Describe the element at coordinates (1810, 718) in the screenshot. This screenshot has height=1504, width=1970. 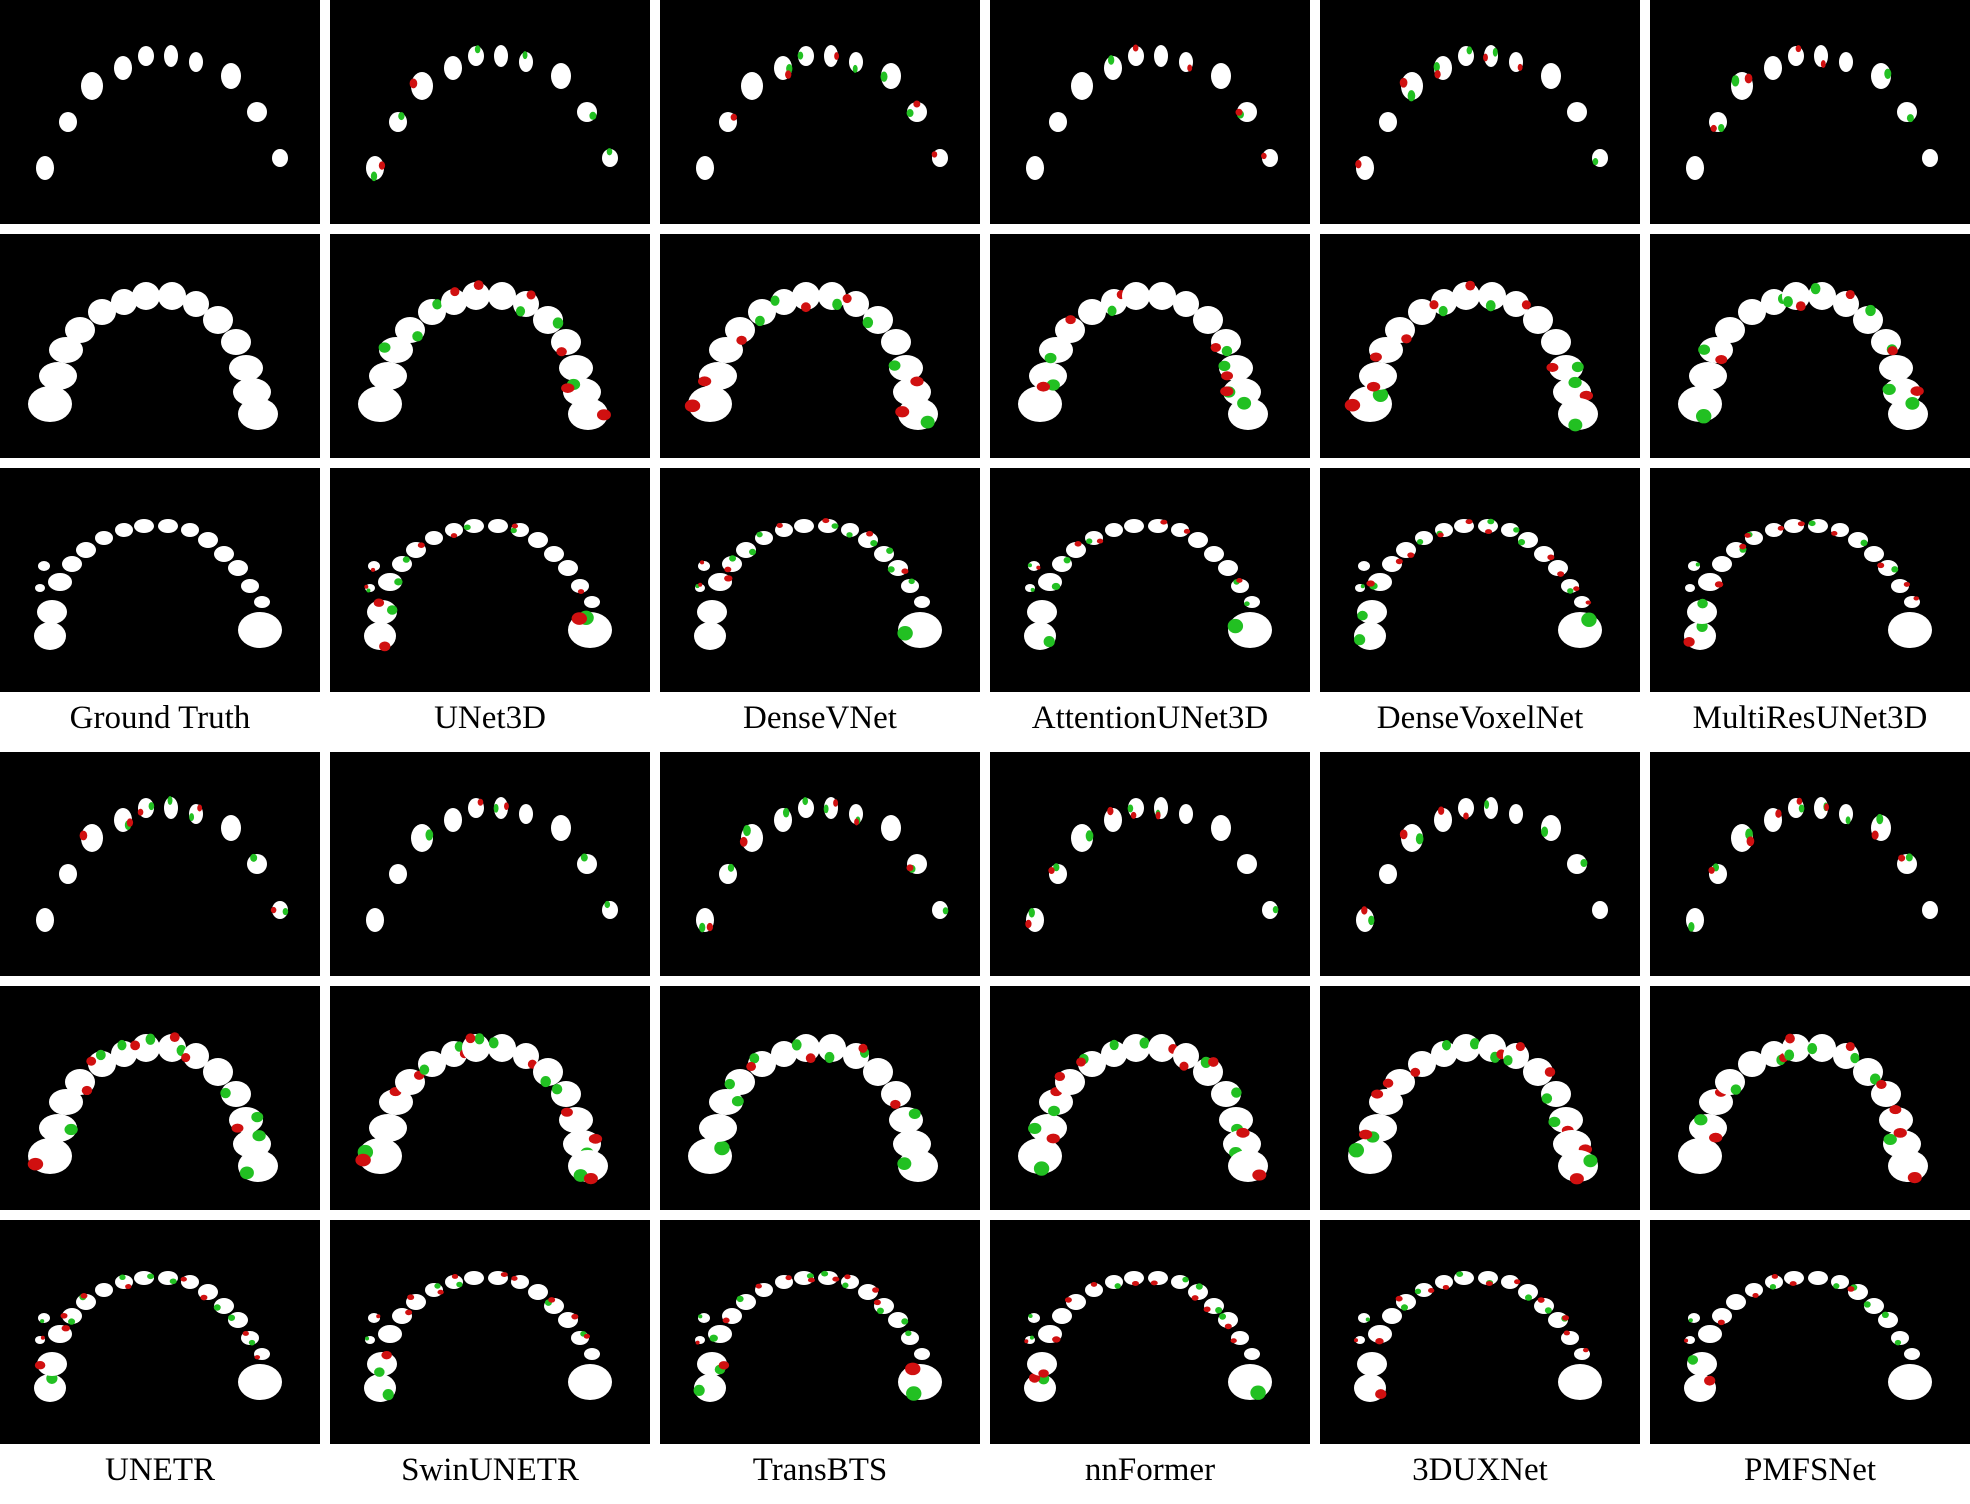
I see `method-label: MultiResUNet3D` at that location.